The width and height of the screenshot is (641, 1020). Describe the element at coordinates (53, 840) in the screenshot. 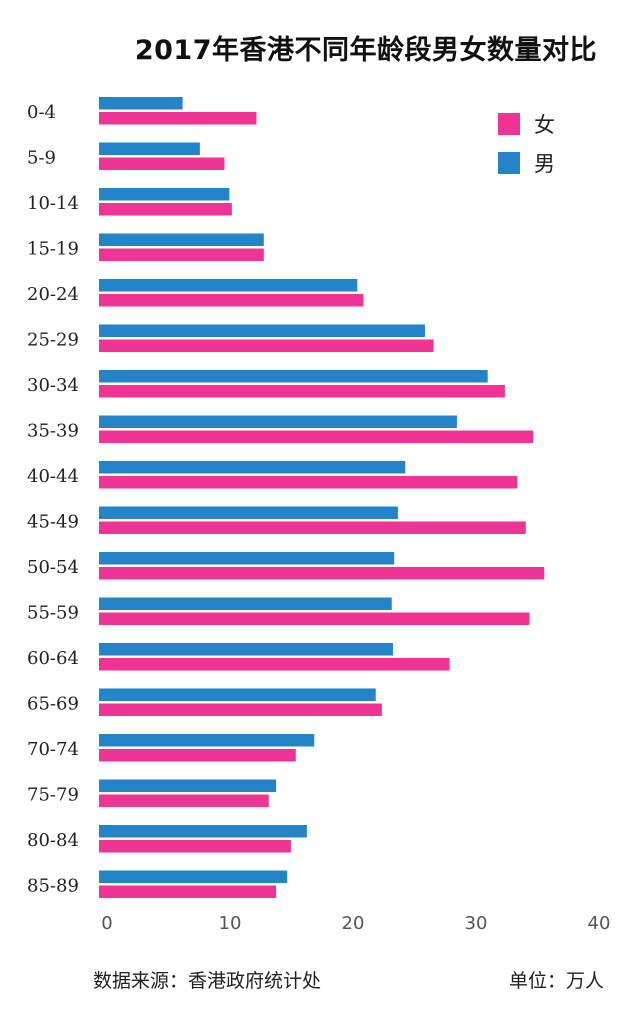

I see `category-label-80-84: 80-84` at that location.